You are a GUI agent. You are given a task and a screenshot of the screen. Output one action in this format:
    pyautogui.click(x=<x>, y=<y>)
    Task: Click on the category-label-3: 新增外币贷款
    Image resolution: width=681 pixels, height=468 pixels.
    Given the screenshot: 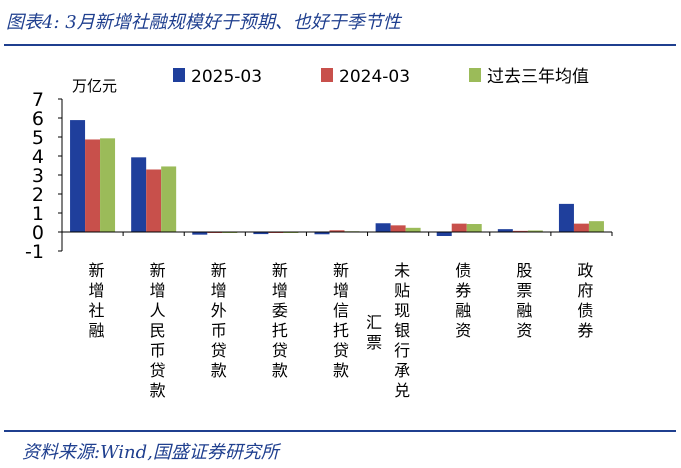 What is the action you would take?
    pyautogui.click(x=219, y=320)
    